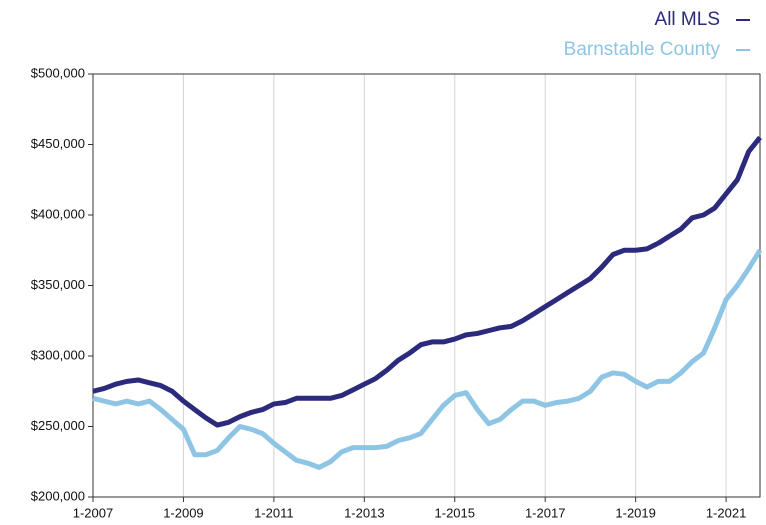  What do you see at coordinates (93, 512) in the screenshot?
I see `x-tick-label: 1-2007` at bounding box center [93, 512].